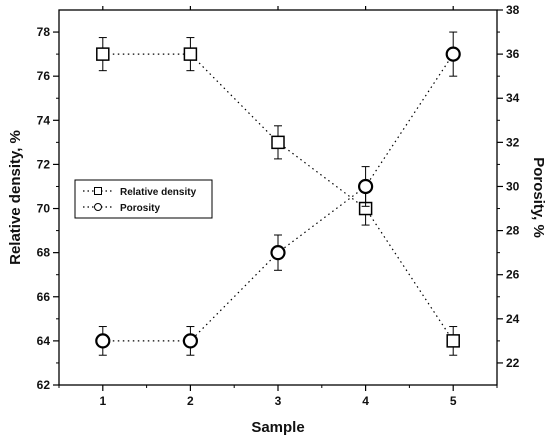  I want to click on y-right-tick-label: 36, so click(513, 54).